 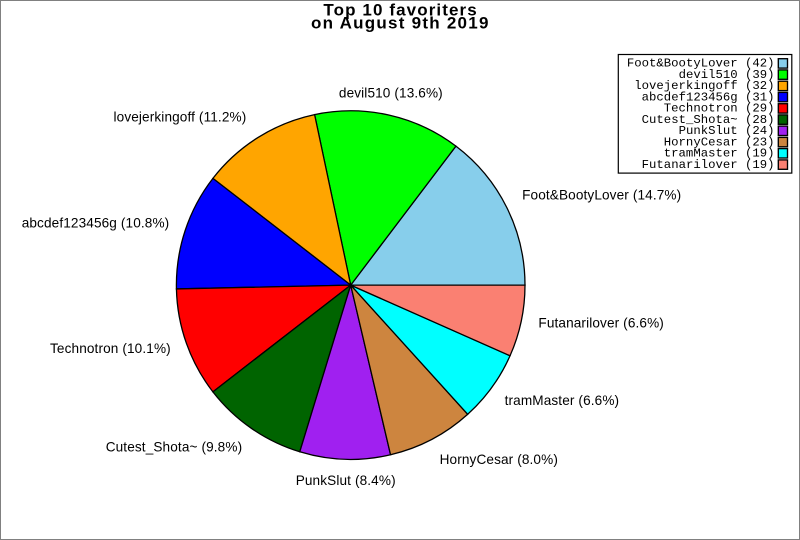 I want to click on svg-text: Top 10 favoriters, so click(x=400, y=9).